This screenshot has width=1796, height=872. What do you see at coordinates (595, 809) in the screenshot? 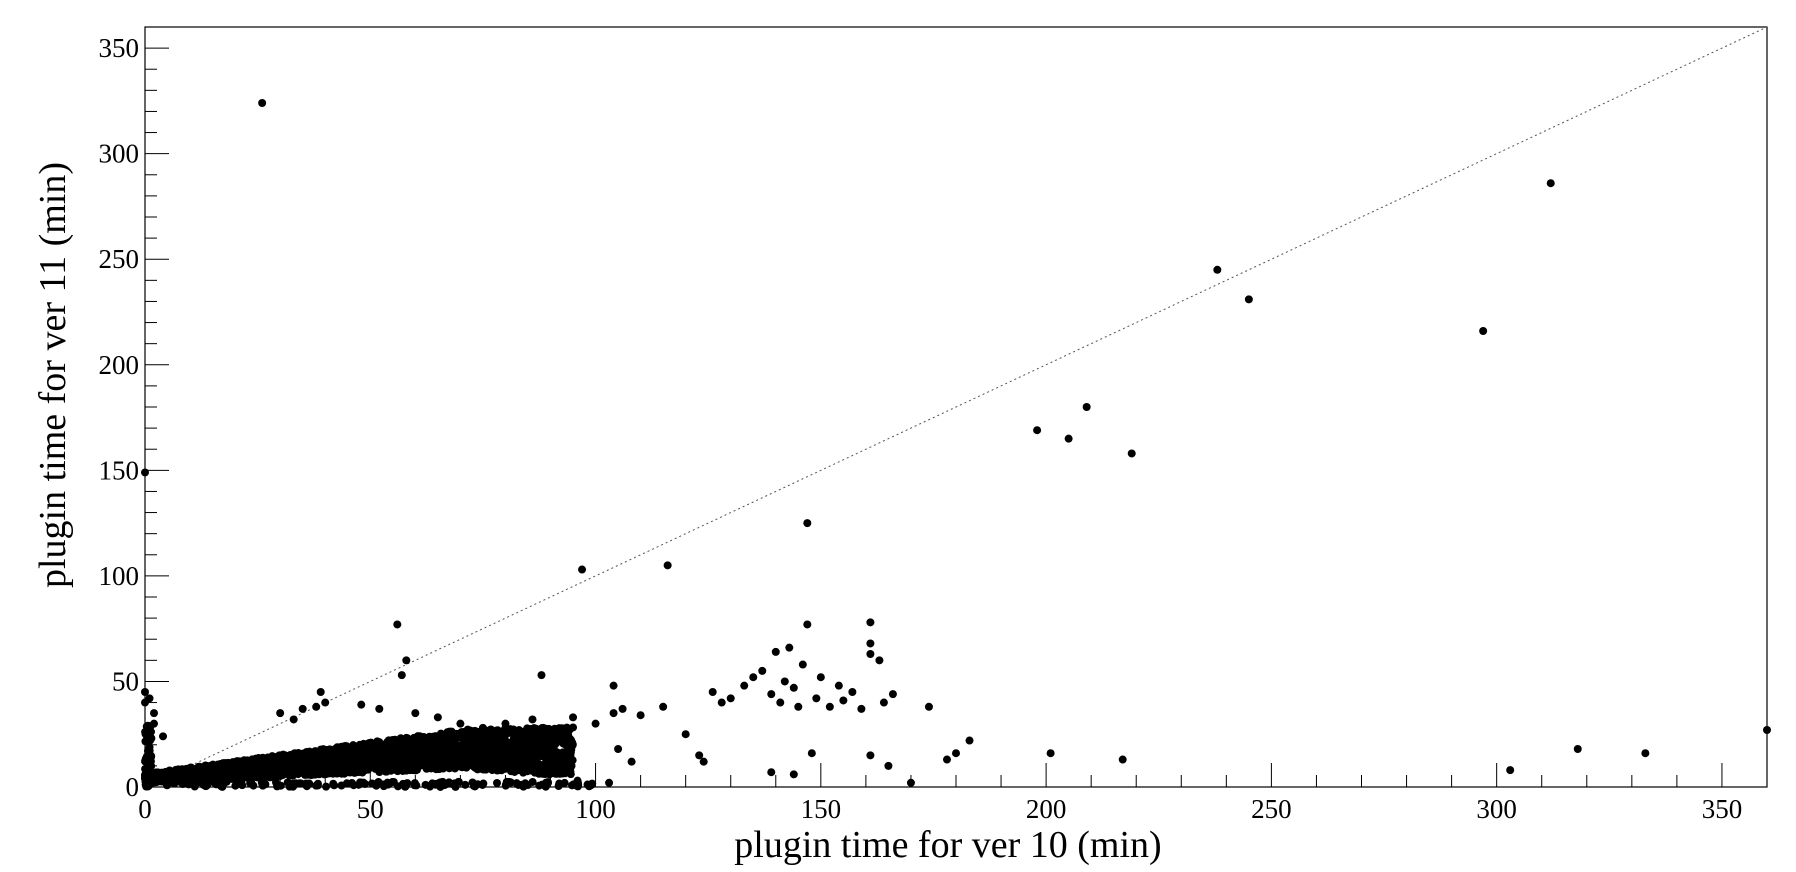
I see `x-tick-label: 100` at bounding box center [595, 809].